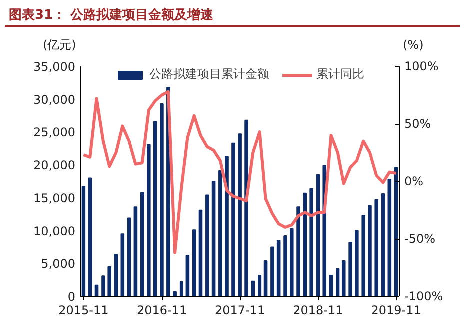 This screenshot has width=469, height=332. I want to click on y-tick-label: 25,000, so click(55, 133).